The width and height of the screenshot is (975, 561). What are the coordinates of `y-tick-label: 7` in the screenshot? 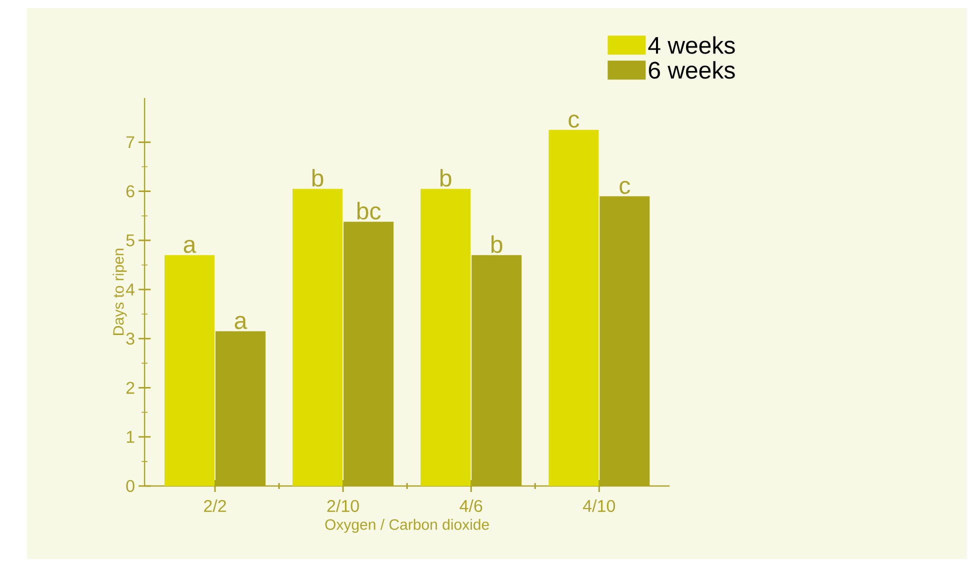 It's located at (130, 142).